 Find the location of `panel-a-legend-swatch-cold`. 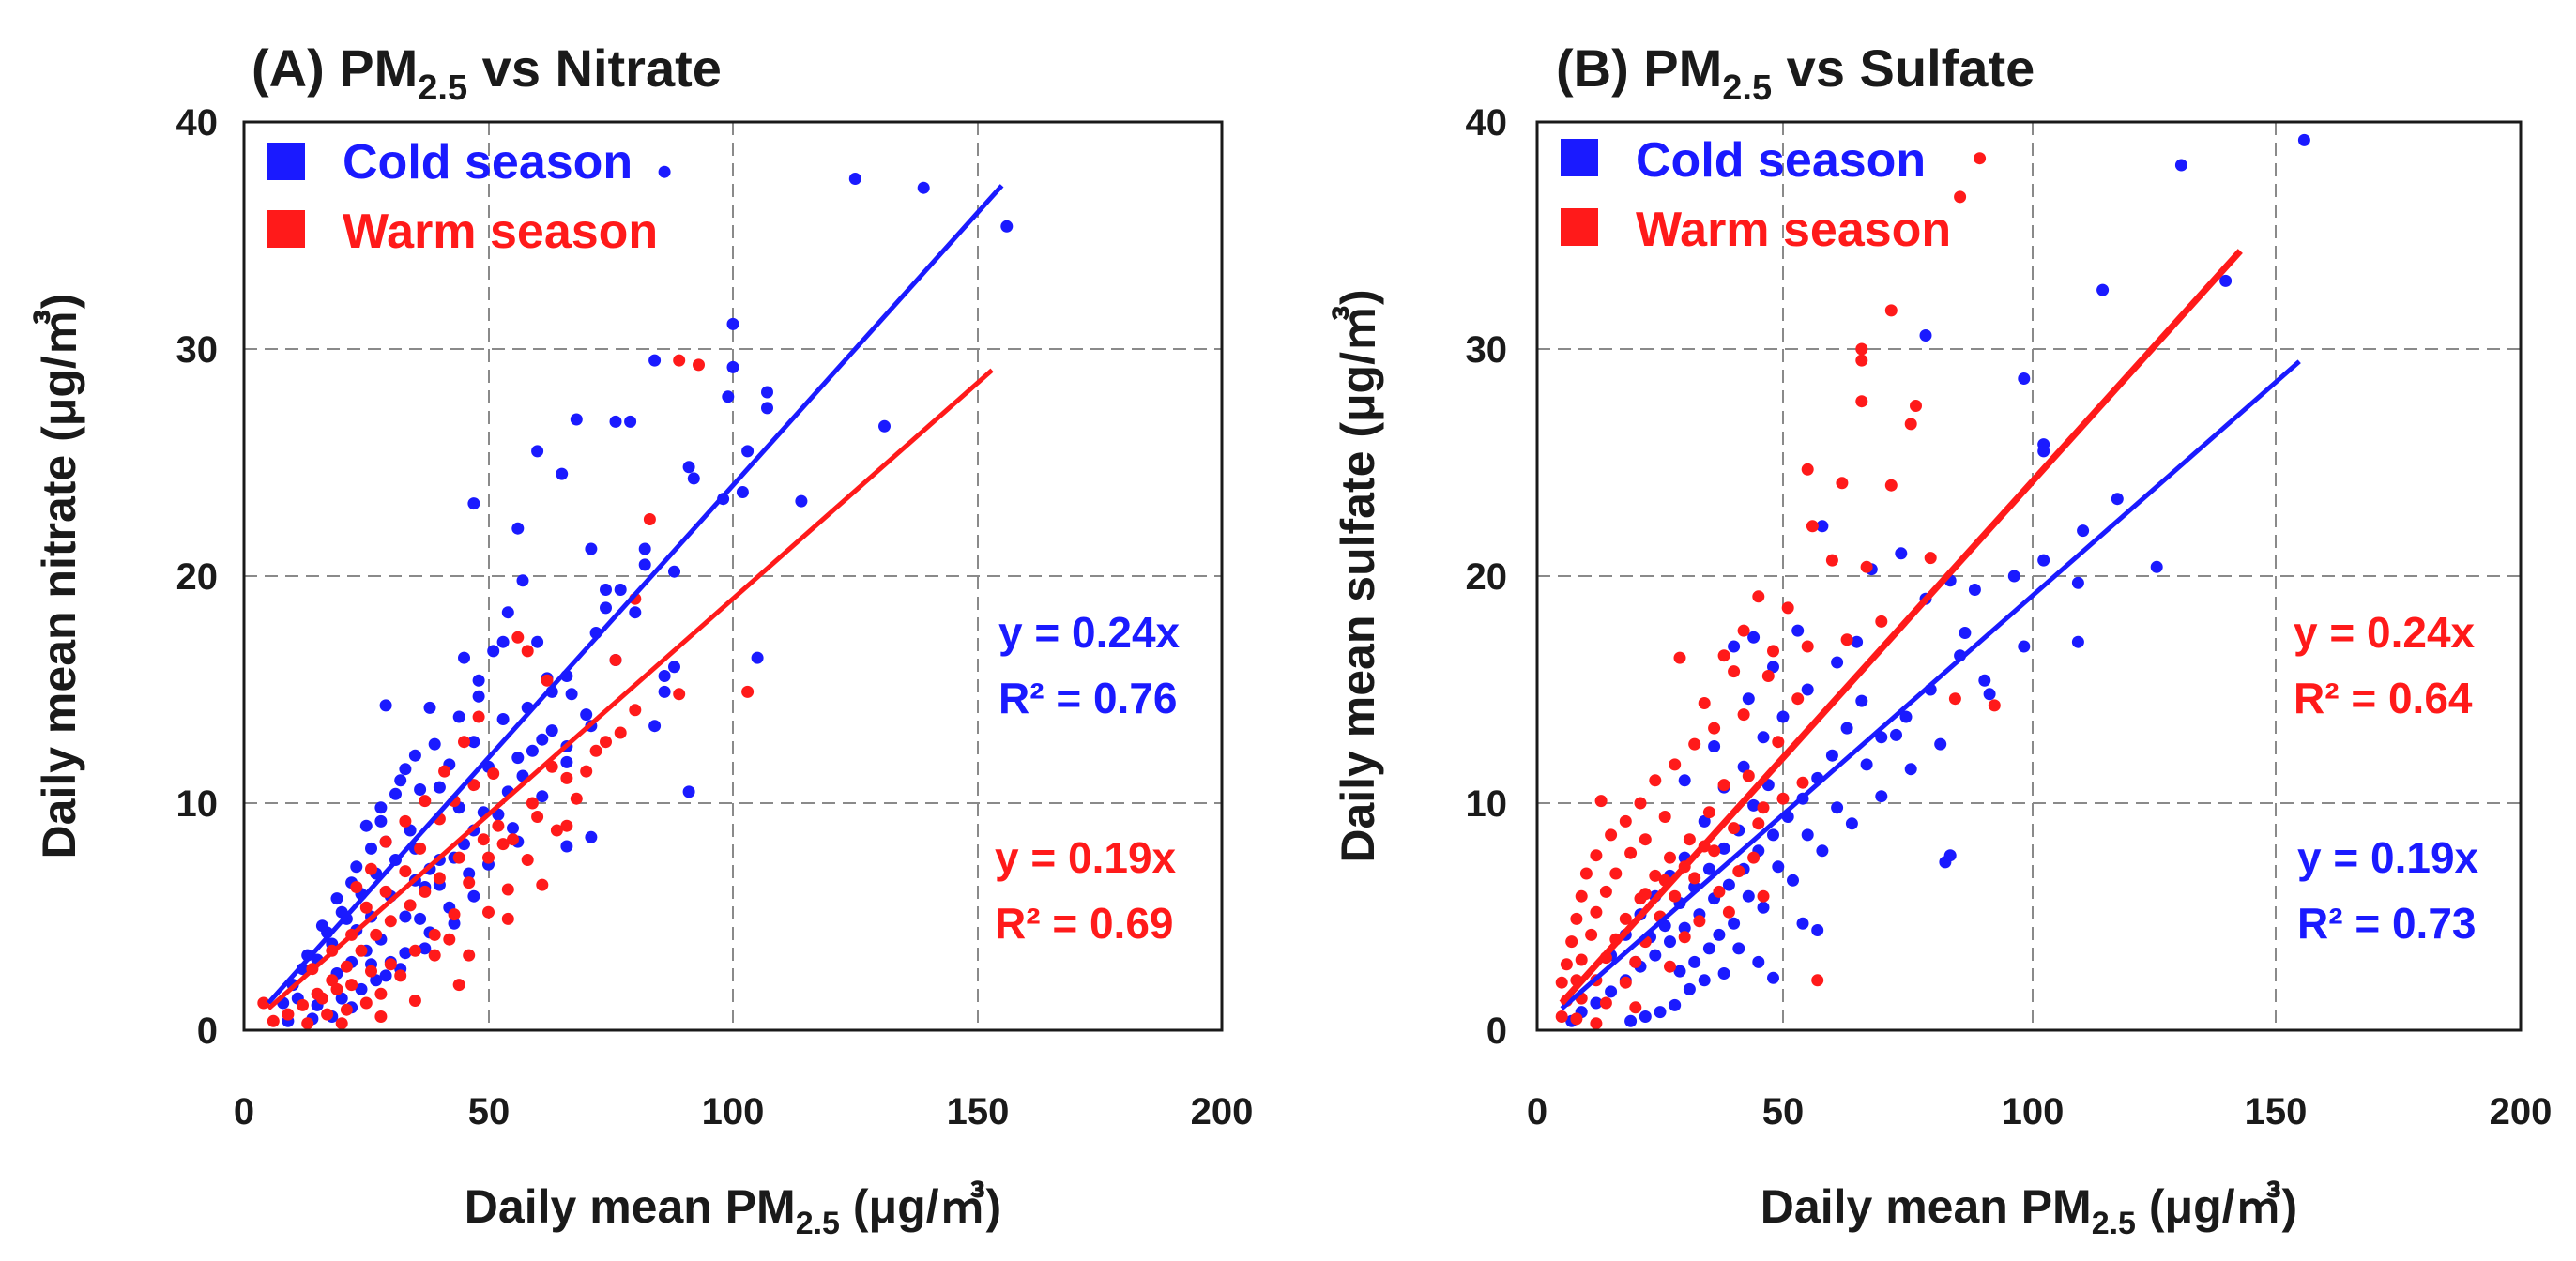

panel-a-legend-swatch-cold is located at coordinates (286, 161).